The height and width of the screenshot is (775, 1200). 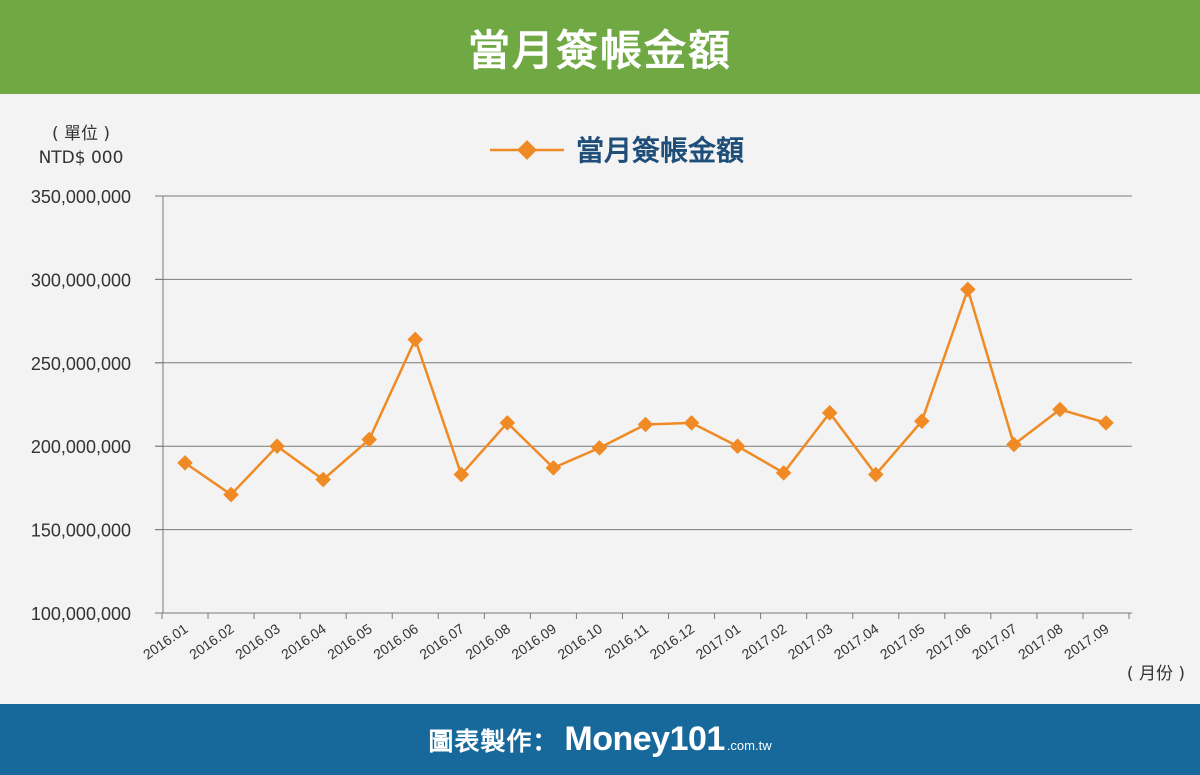 I want to click on x-tick-label: 2017.05, so click(x=902, y=641).